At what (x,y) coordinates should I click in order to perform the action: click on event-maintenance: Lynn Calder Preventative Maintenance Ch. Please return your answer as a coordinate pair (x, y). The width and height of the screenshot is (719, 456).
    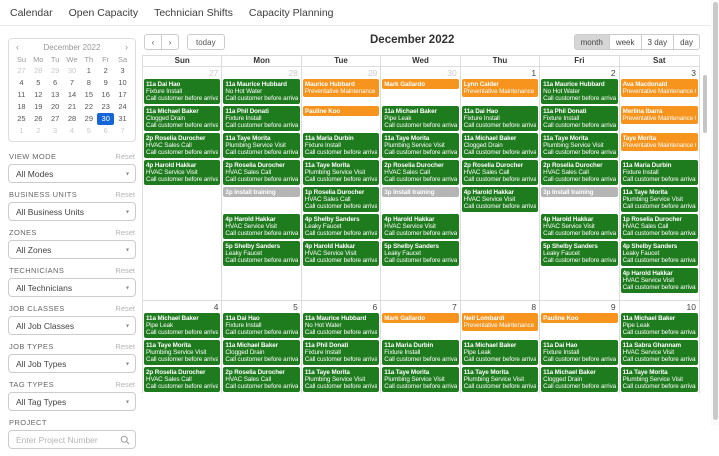
    Looking at the image, I should click on (500, 88).